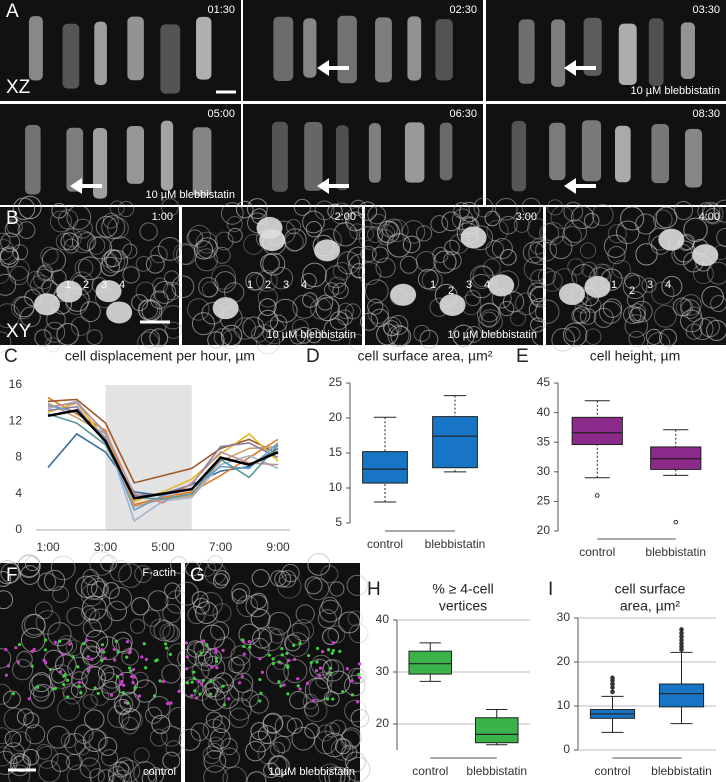 The width and height of the screenshot is (726, 782). Describe the element at coordinates (487, 285) in the screenshot. I see `cell-number: 4` at that location.